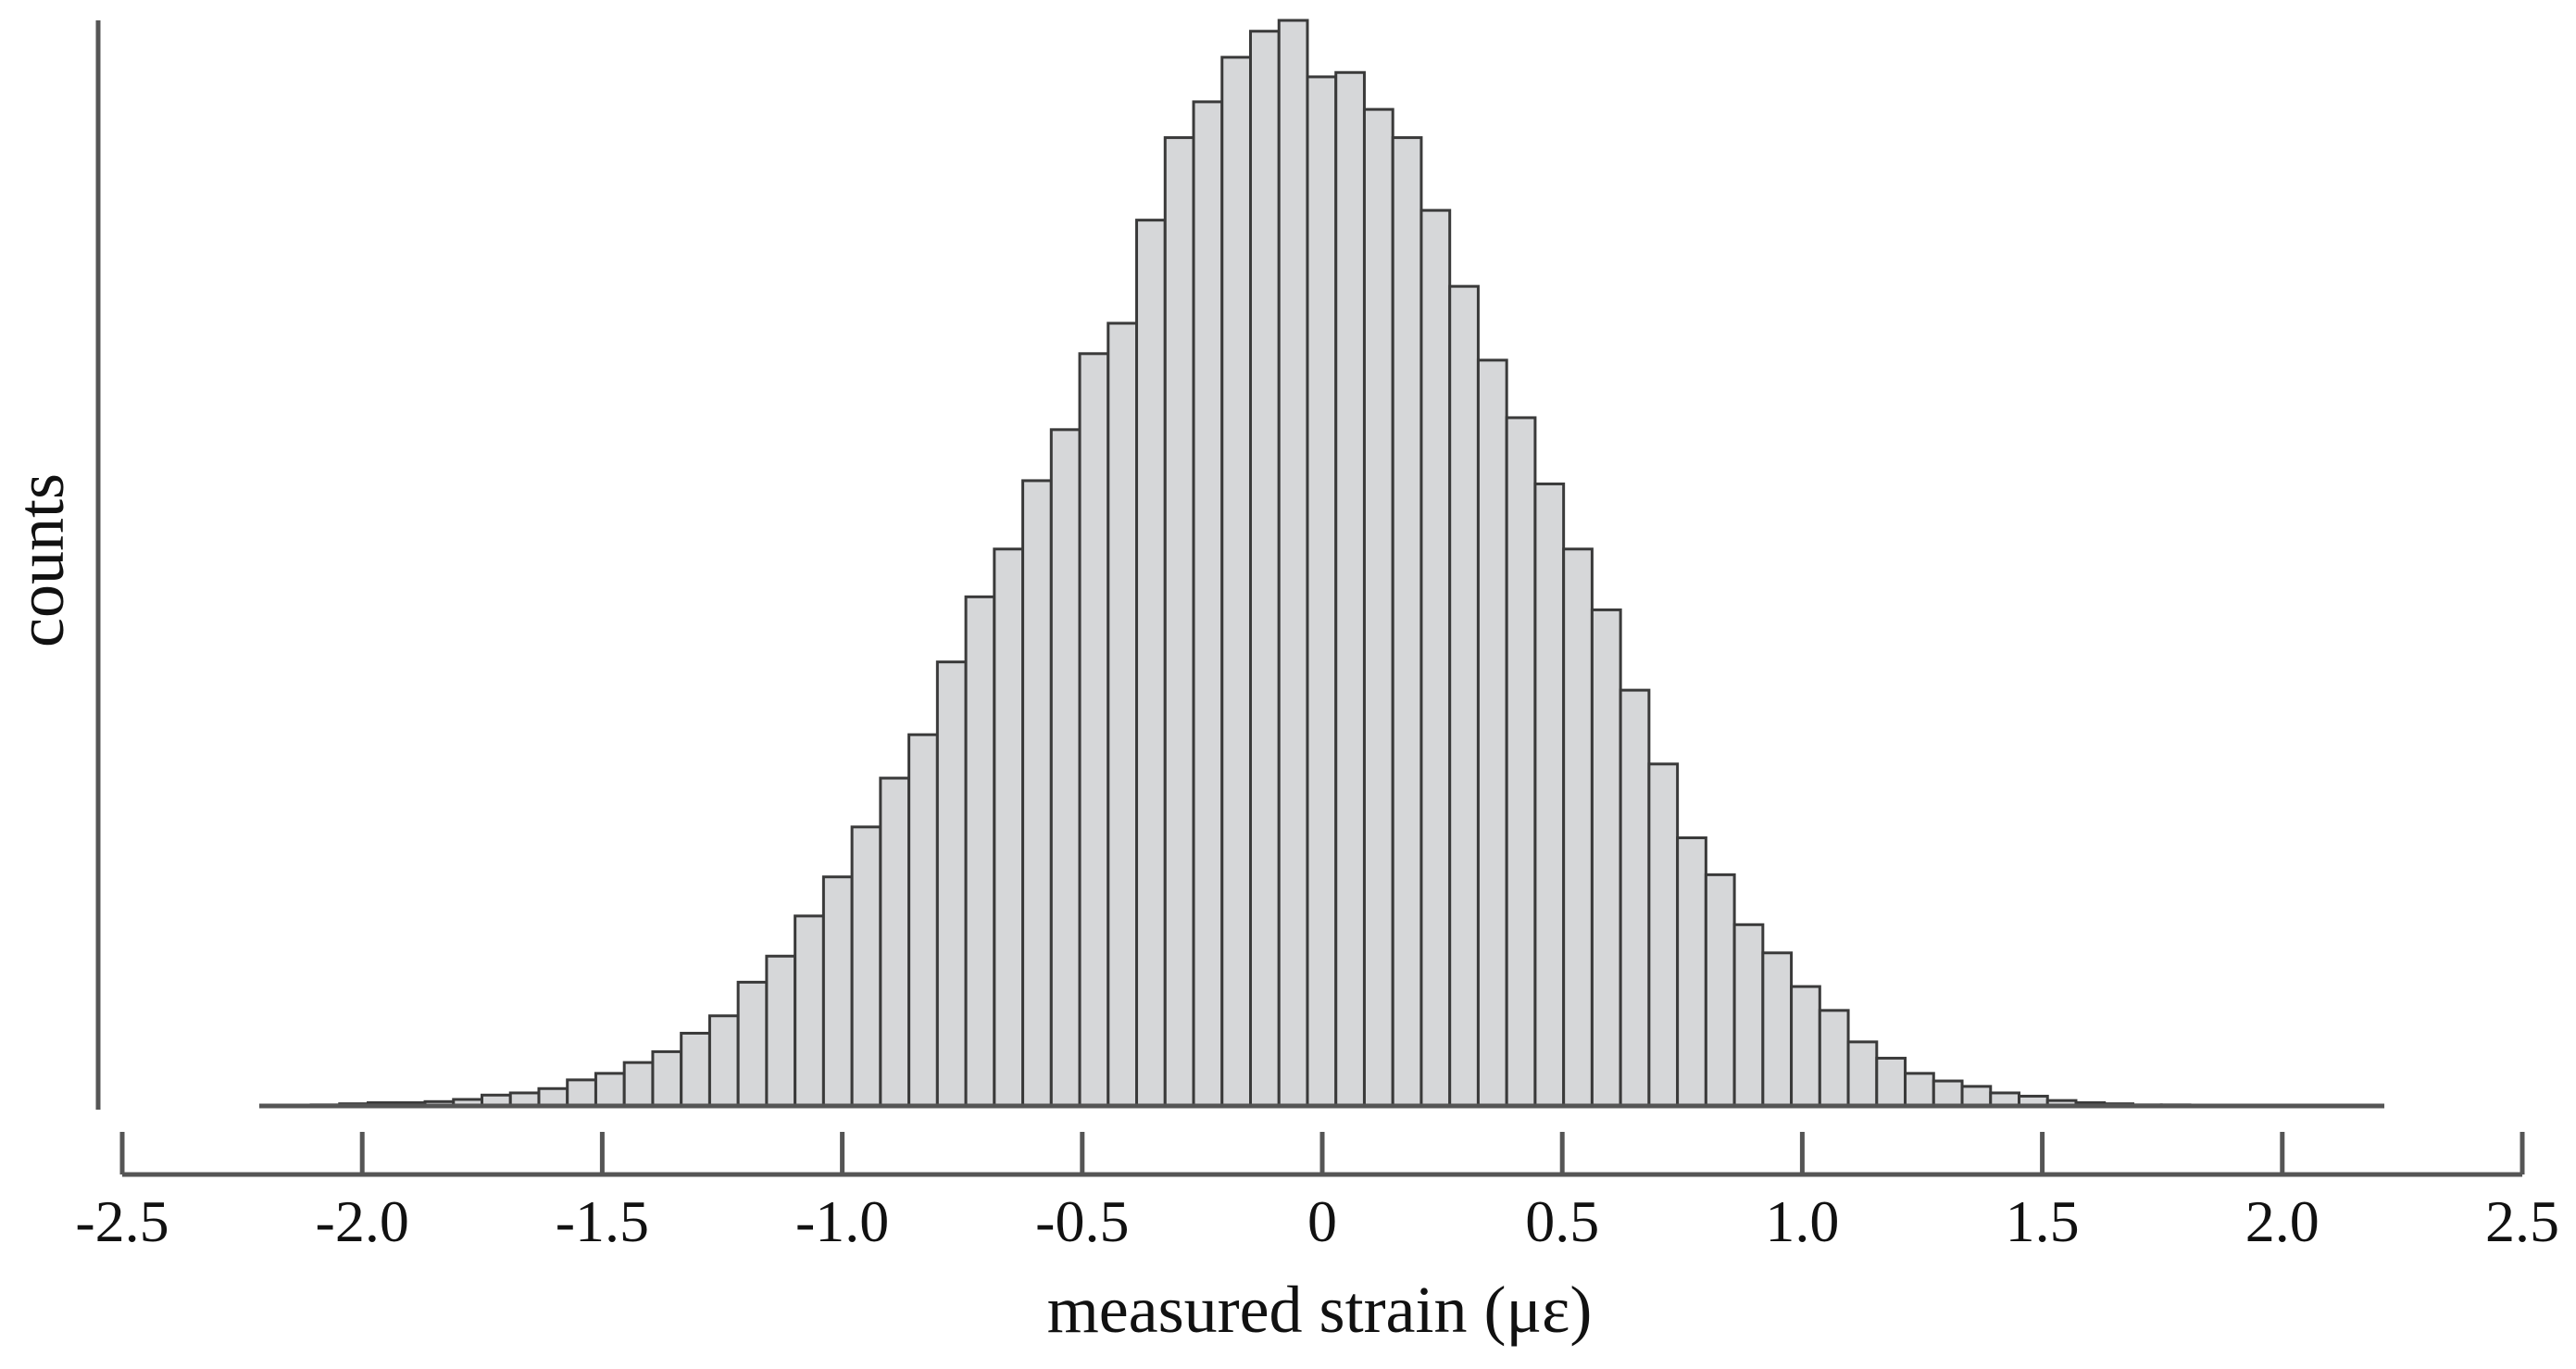 This screenshot has height=1369, width=2576. Describe the element at coordinates (362, 1221) in the screenshot. I see `x-tick-label: -2.0` at that location.